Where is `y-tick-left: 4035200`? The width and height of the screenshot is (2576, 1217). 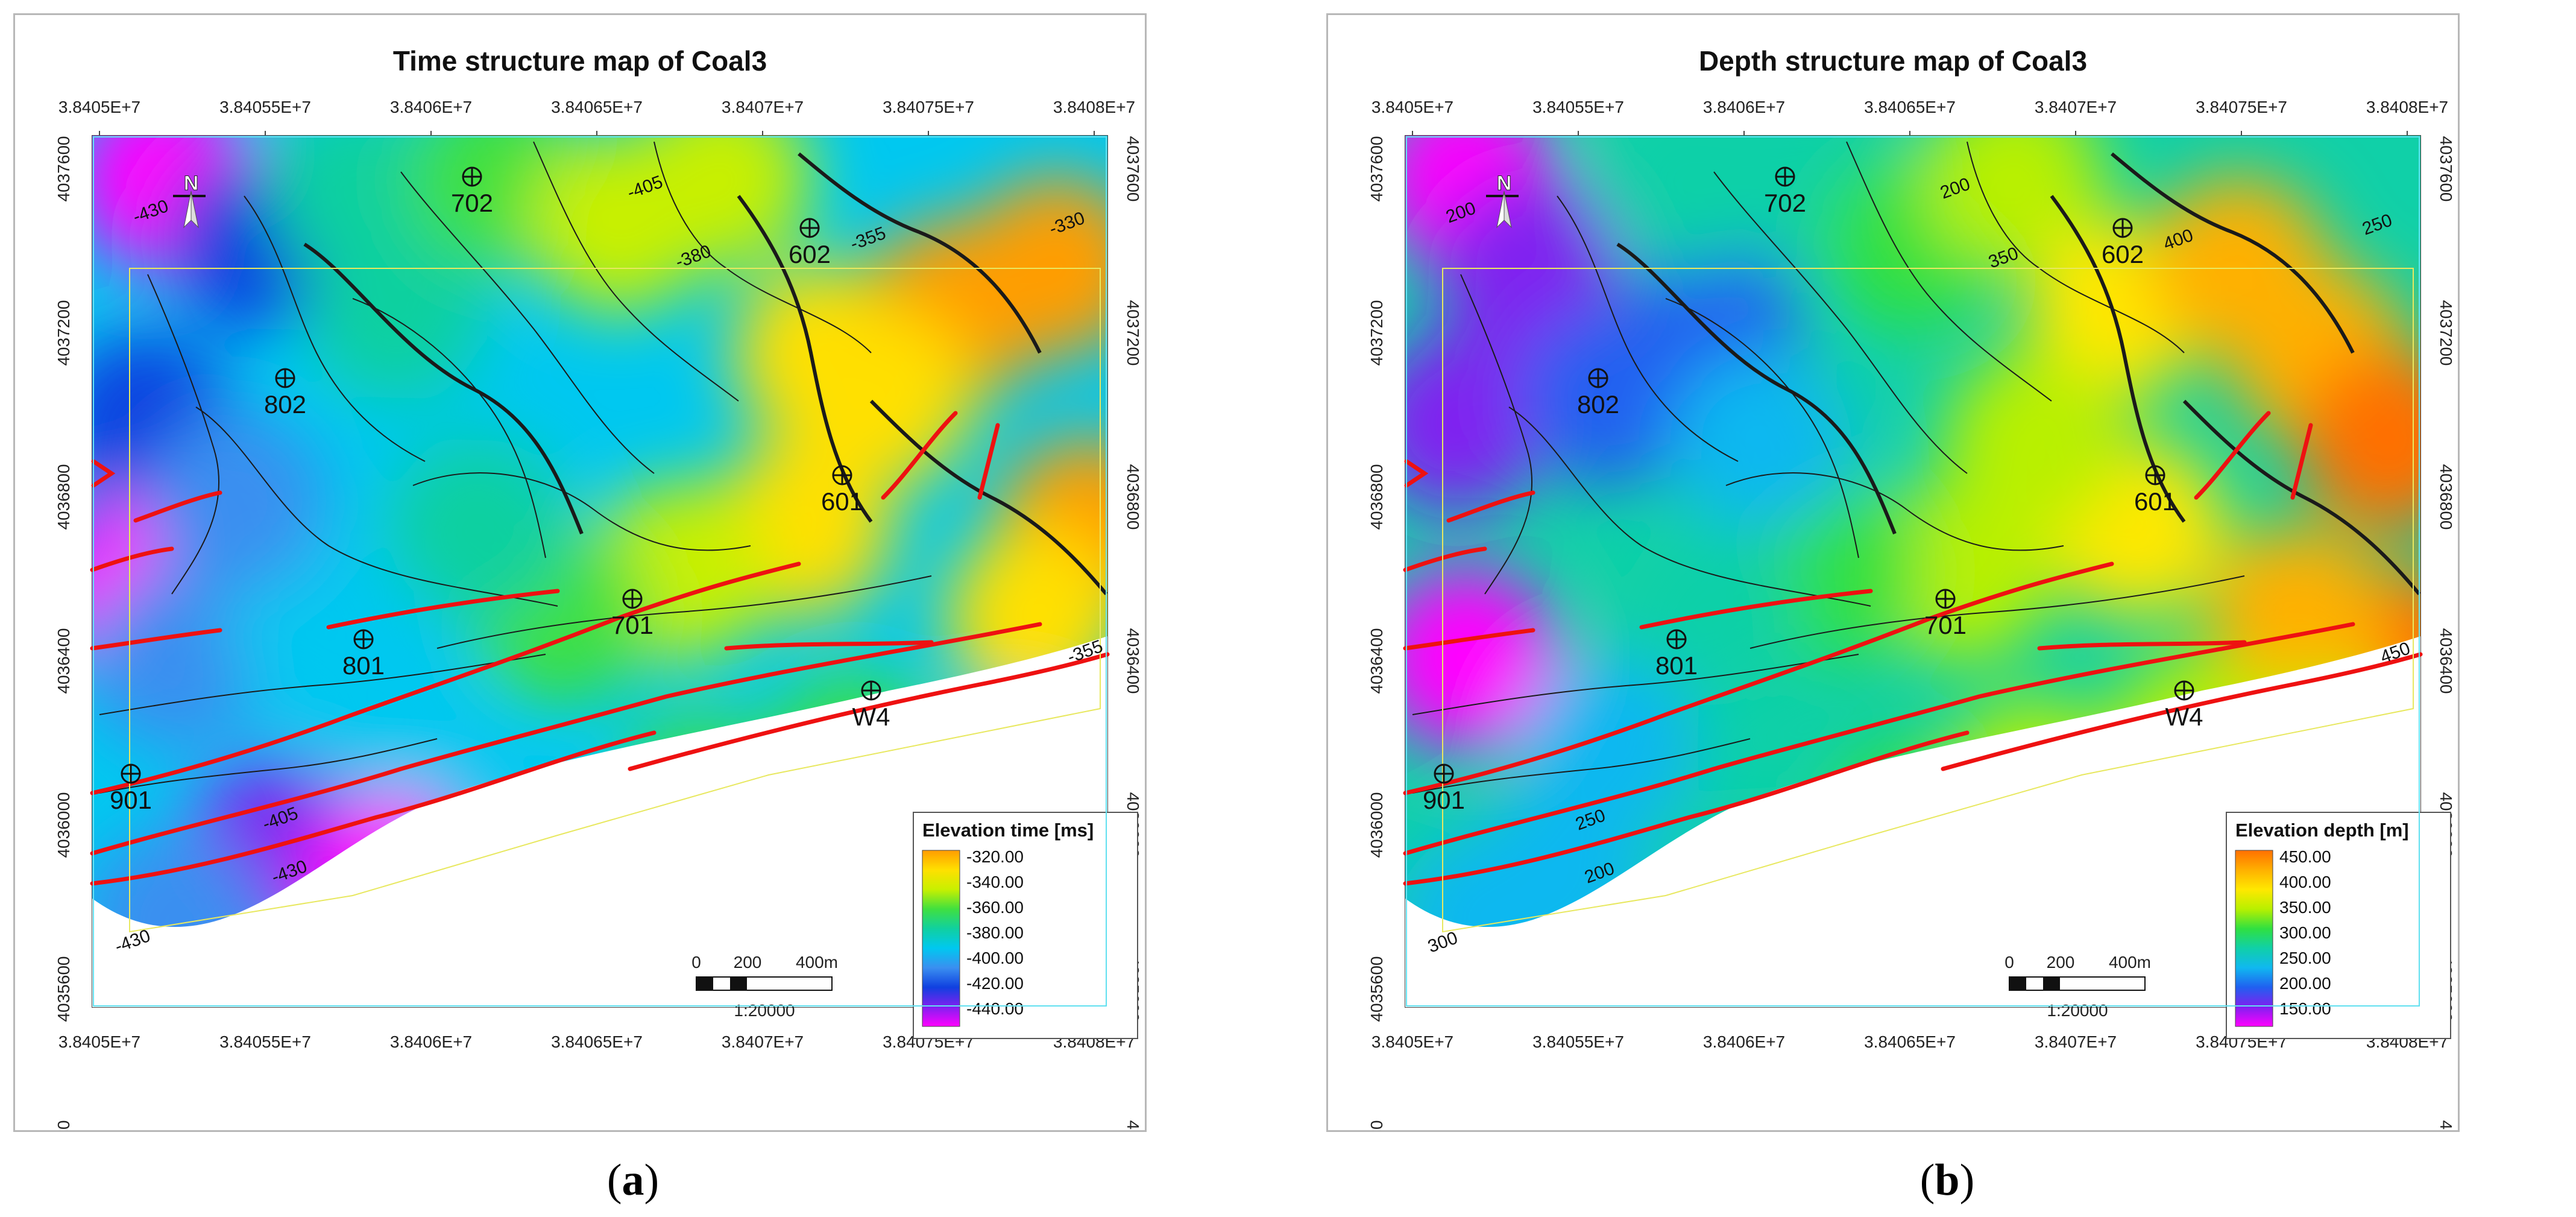 y-tick-left: 4035200 is located at coordinates (63, 1125).